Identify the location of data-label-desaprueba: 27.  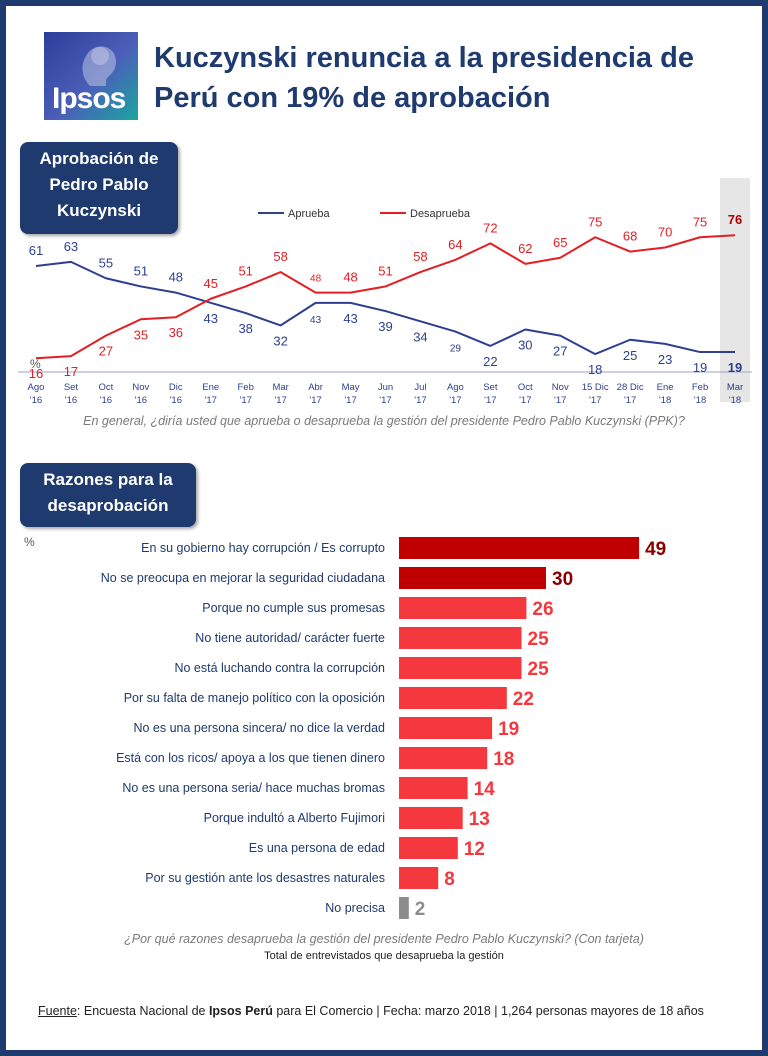
(106, 351).